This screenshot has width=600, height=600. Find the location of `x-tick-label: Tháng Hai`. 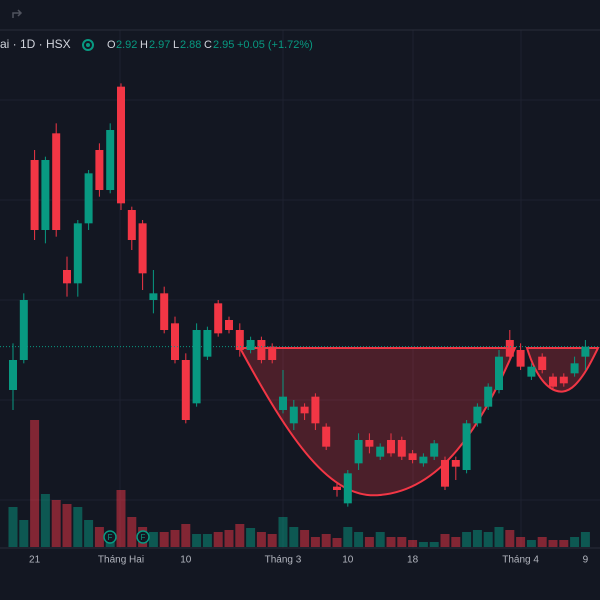

x-tick-label: Tháng Hai is located at coordinates (121, 560).